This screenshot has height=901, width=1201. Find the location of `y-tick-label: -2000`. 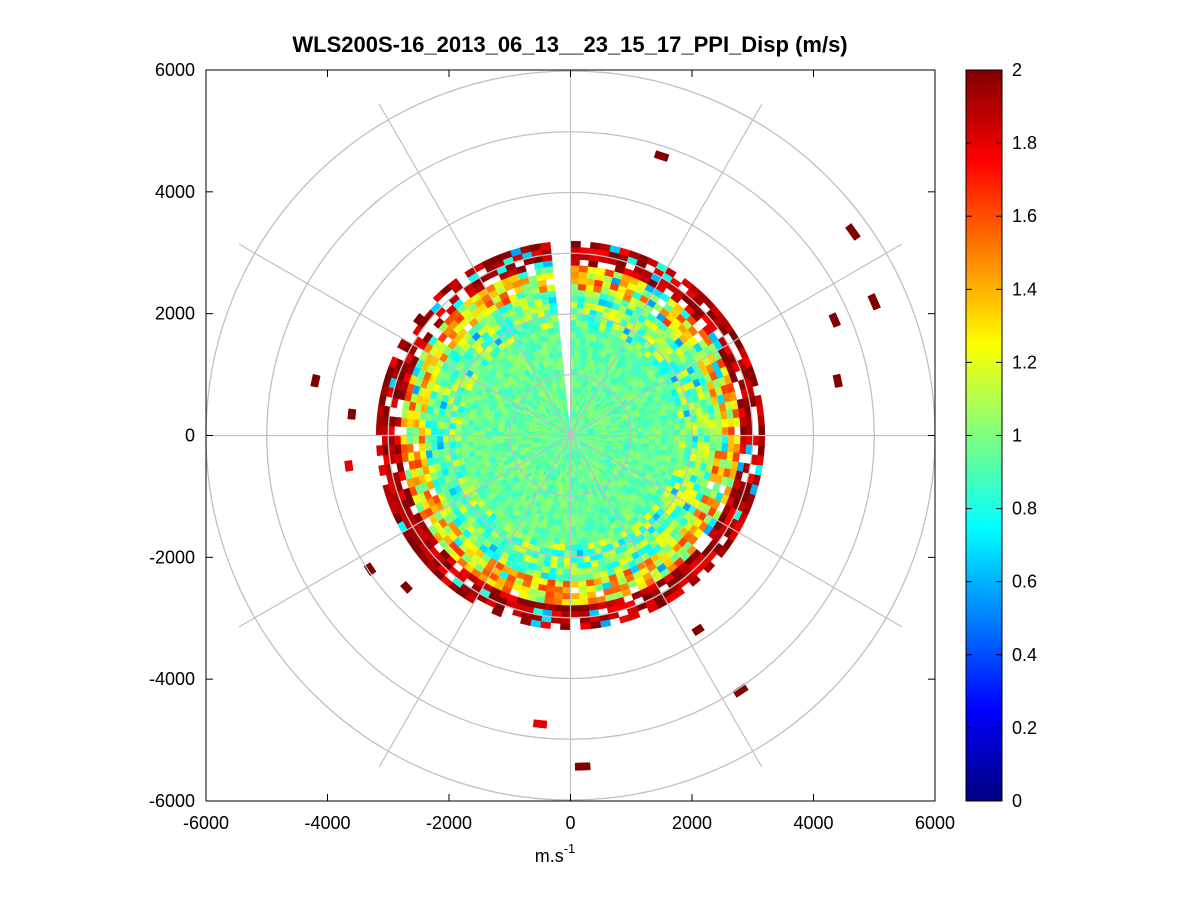

y-tick-label: -2000 is located at coordinates (172, 557).